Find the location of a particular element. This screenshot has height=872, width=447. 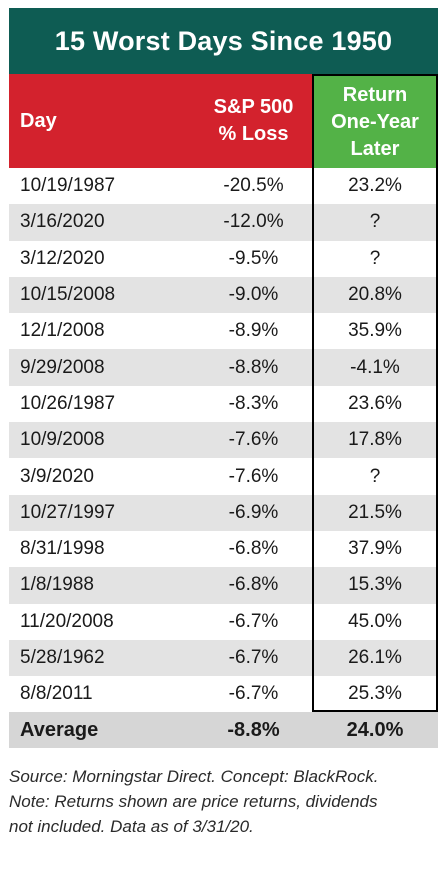

cell-day: 9/29/2008 is located at coordinates (62, 367).